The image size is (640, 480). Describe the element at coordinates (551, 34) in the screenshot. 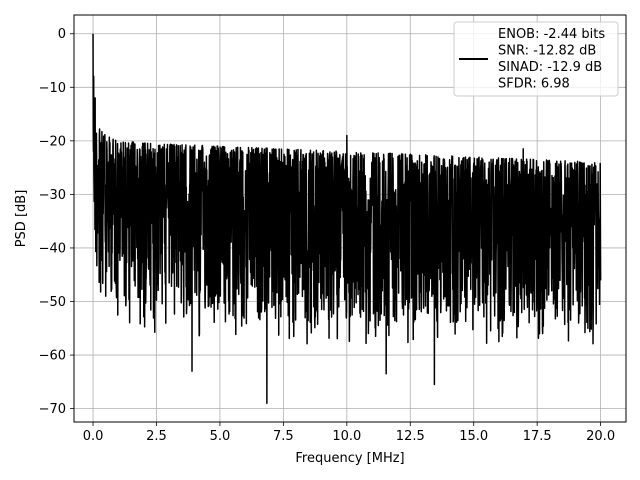

I see `legend-enob: ENOB: -2.44 bits` at that location.